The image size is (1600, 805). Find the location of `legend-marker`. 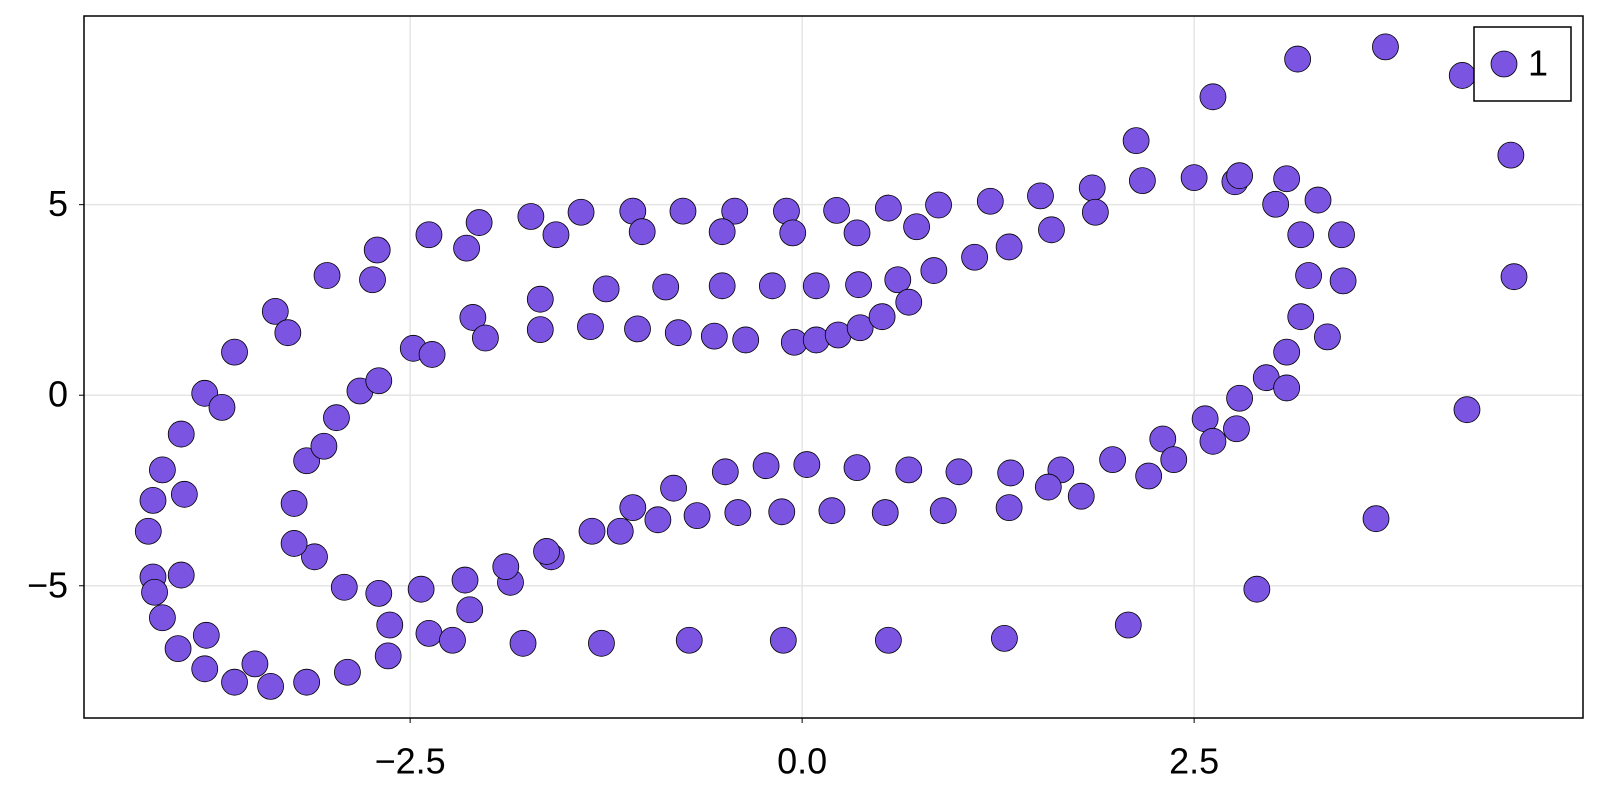

legend-marker is located at coordinates (1504, 64).